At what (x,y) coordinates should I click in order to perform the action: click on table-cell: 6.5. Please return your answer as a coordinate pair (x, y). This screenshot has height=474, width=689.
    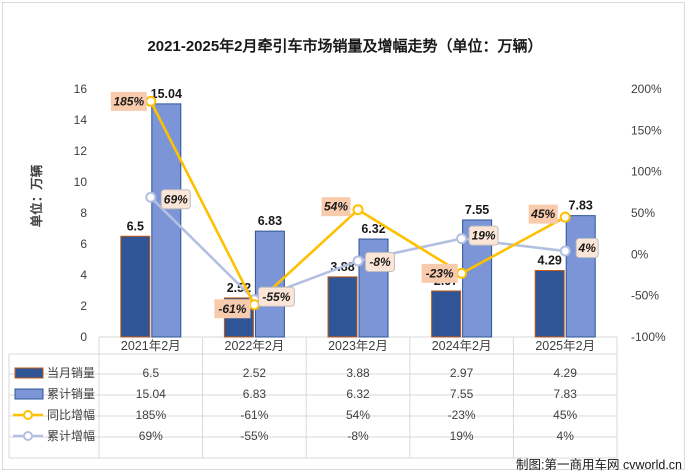
    Looking at the image, I should click on (150, 373).